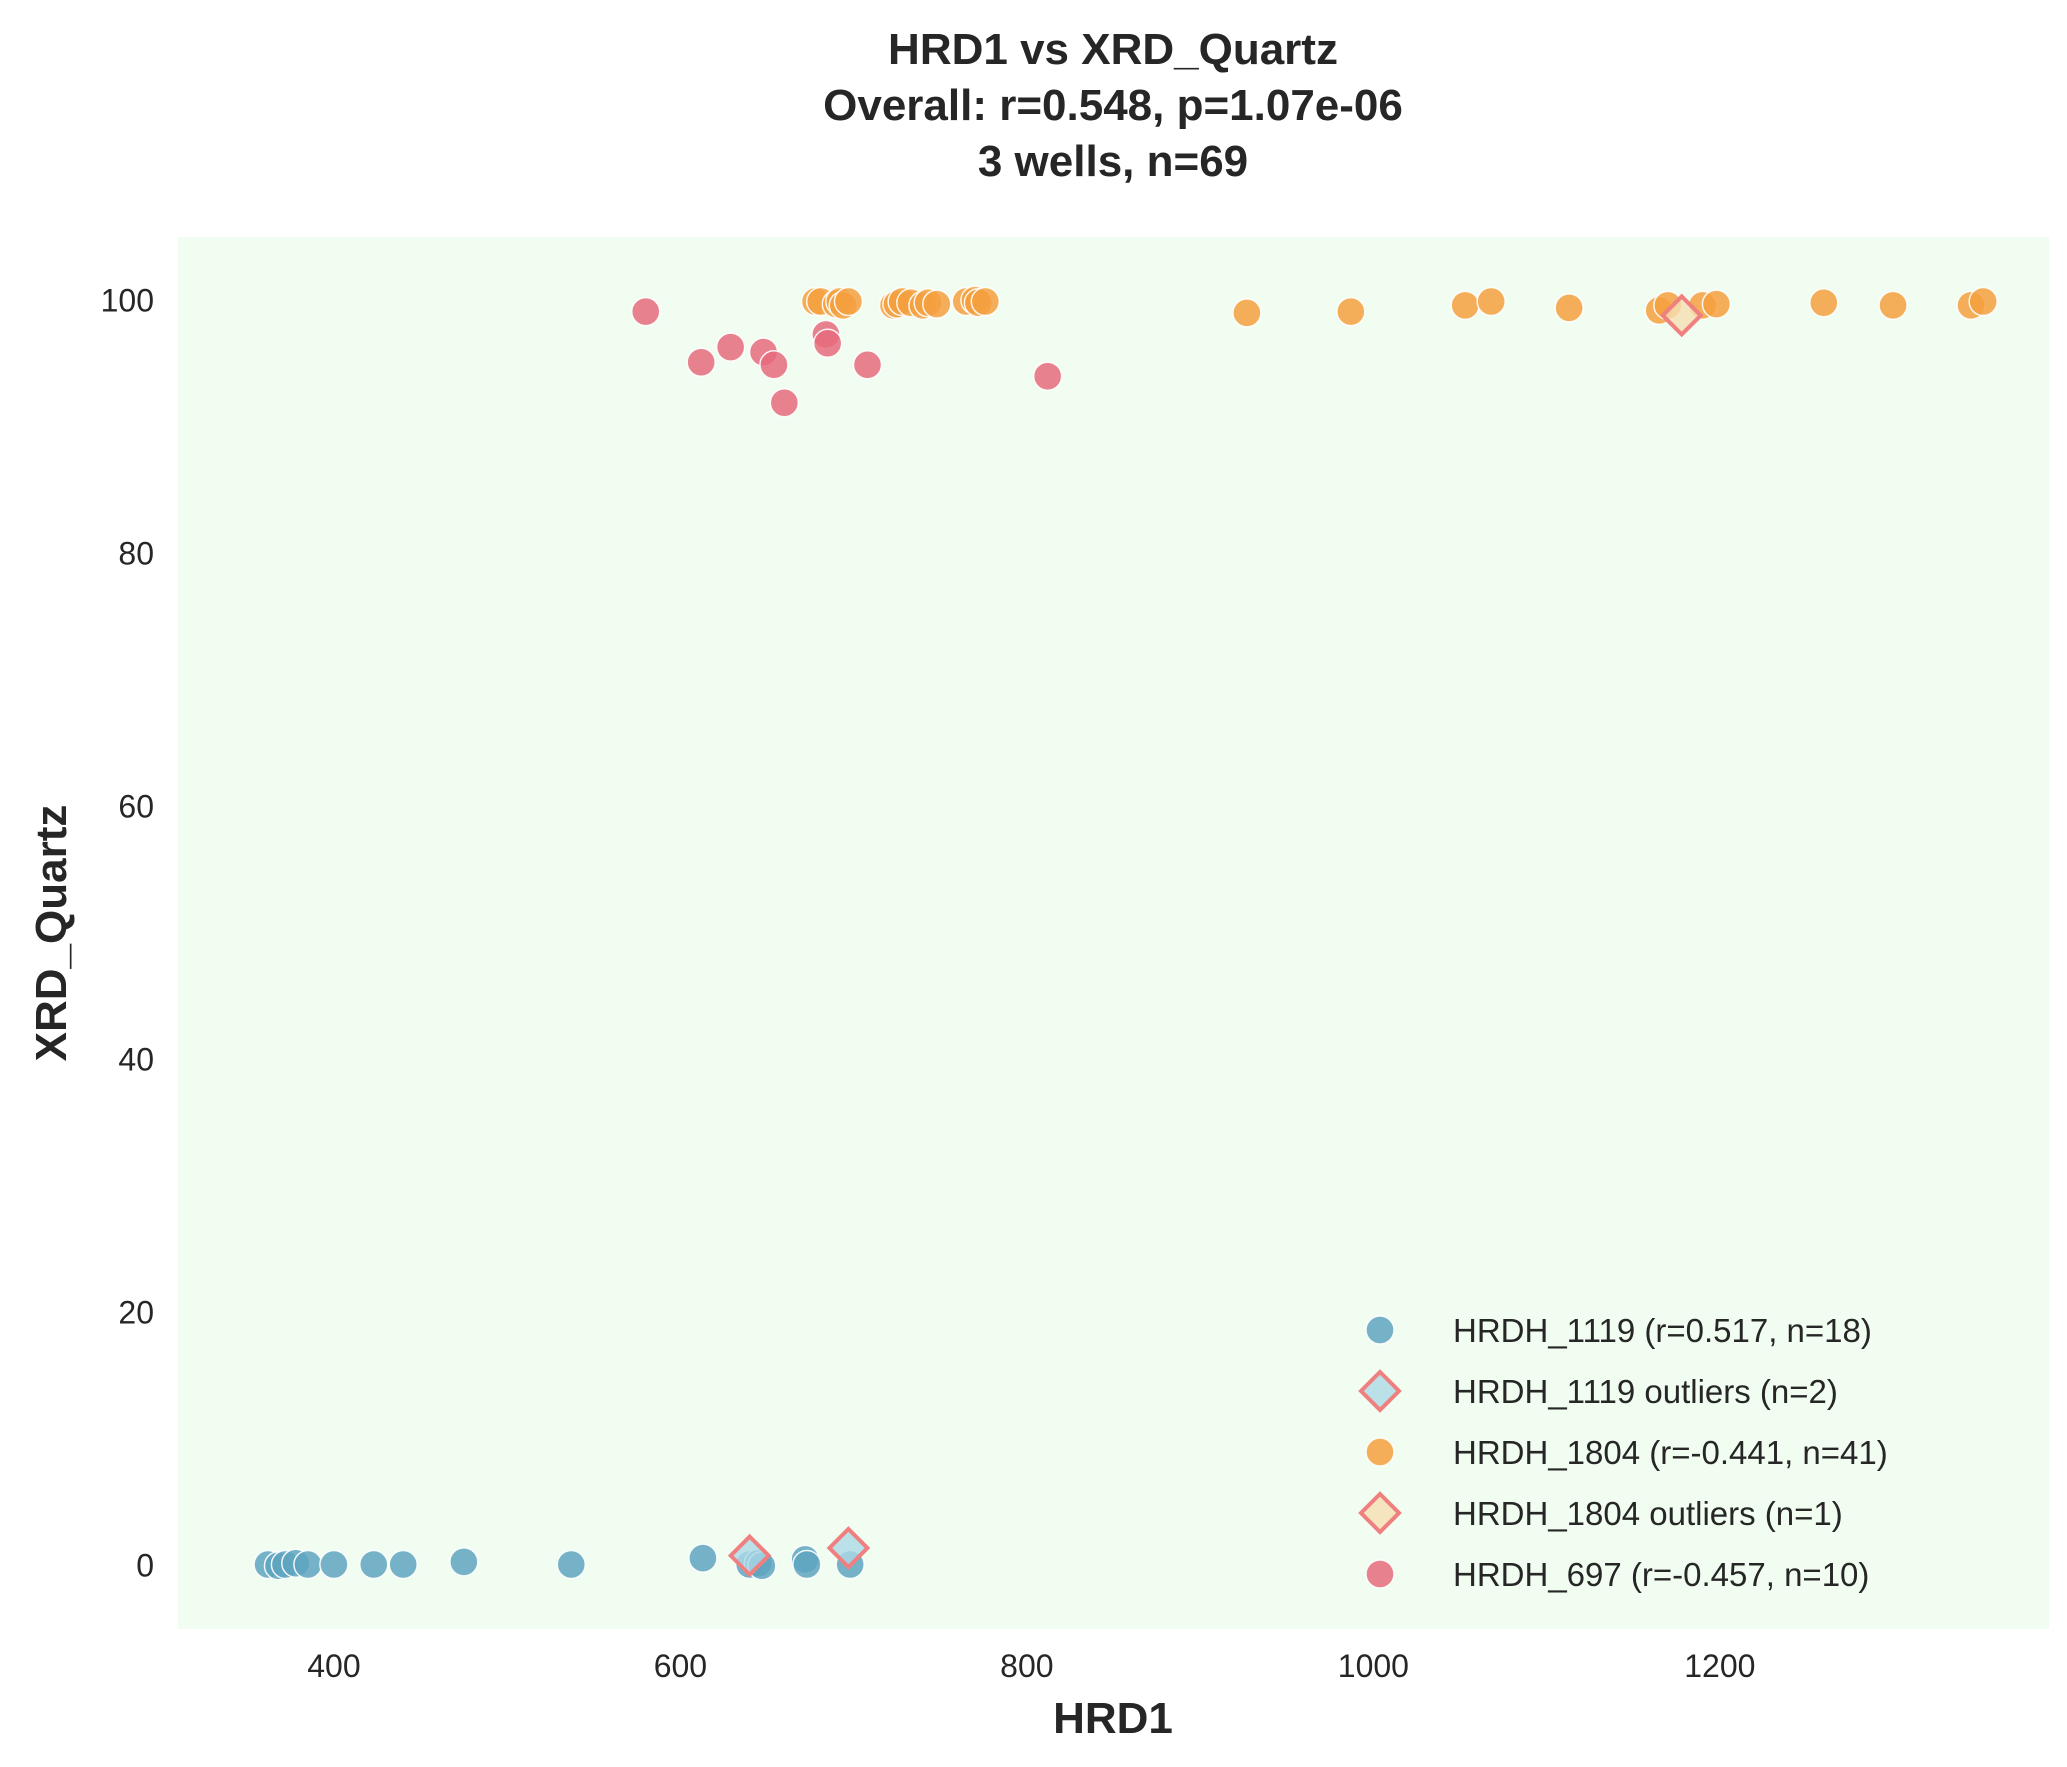 The width and height of the screenshot is (2067, 1767). I want to click on legend-label: HRDH_697 (r=-0.457, n=10), so click(1661, 1574).